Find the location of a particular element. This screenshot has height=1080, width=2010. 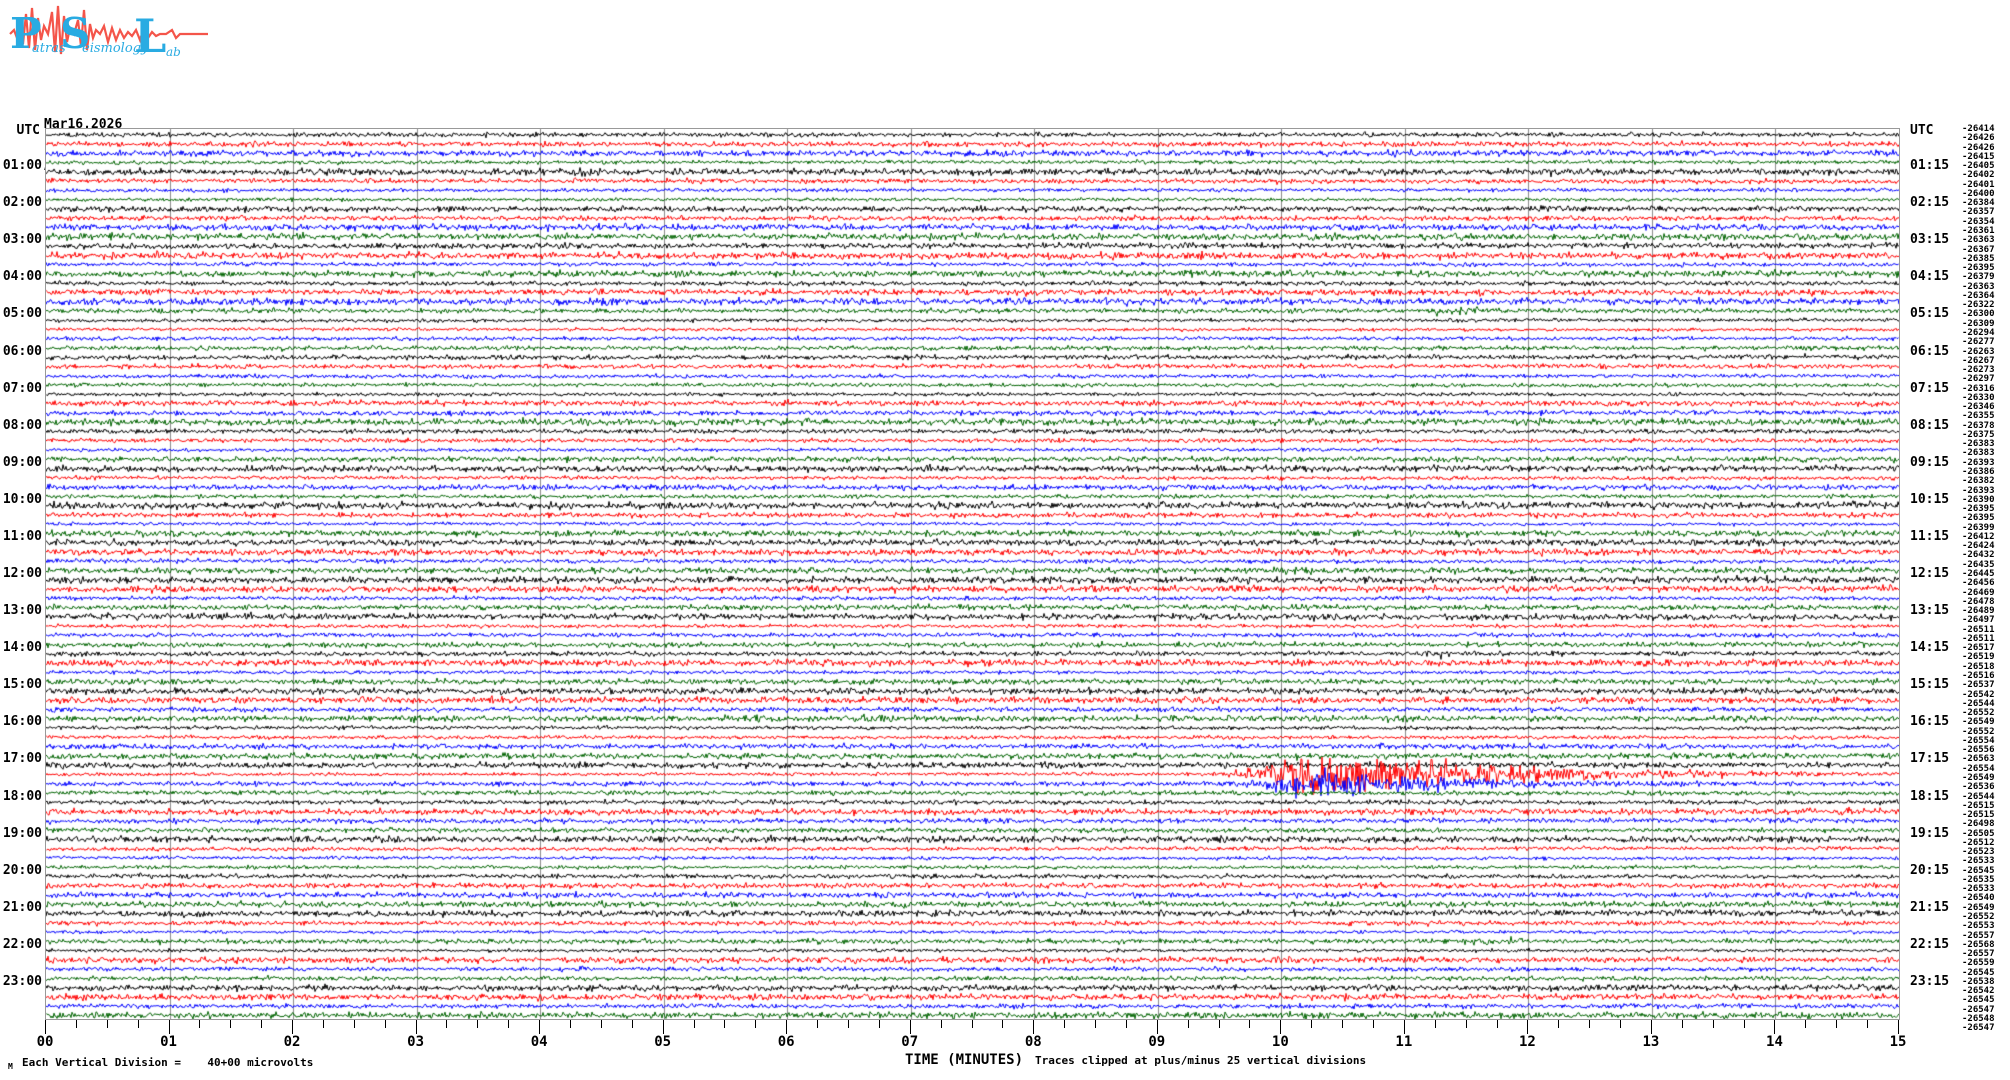

offset-value: -26375 is located at coordinates (1978, 434).